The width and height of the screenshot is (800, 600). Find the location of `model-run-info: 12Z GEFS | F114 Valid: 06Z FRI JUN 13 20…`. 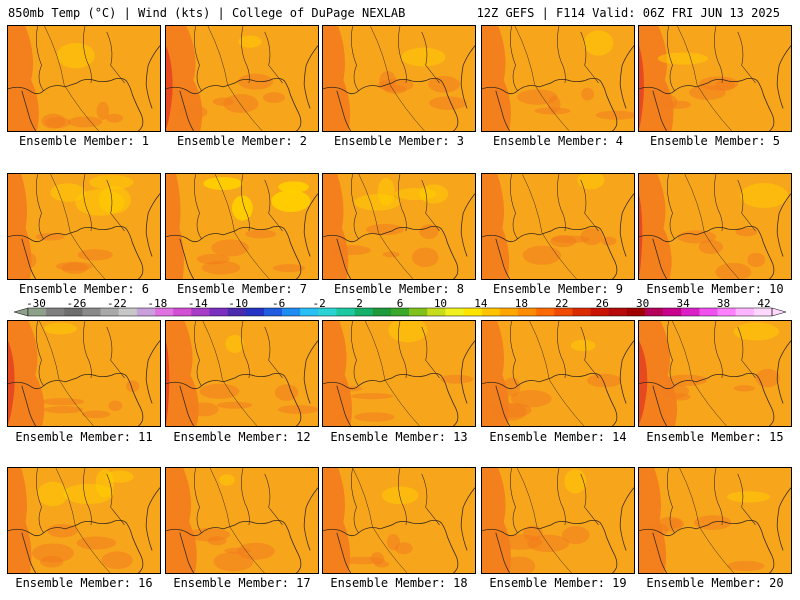

model-run-info: 12Z GEFS | F114 Valid: 06Z FRI JUN 13 20… is located at coordinates (628, 13).